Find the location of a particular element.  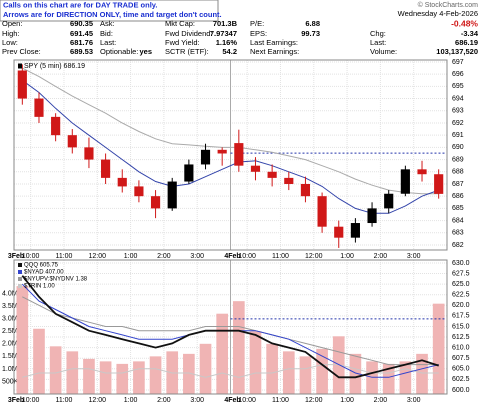

y-tick-label: 697 is located at coordinates (458, 62).